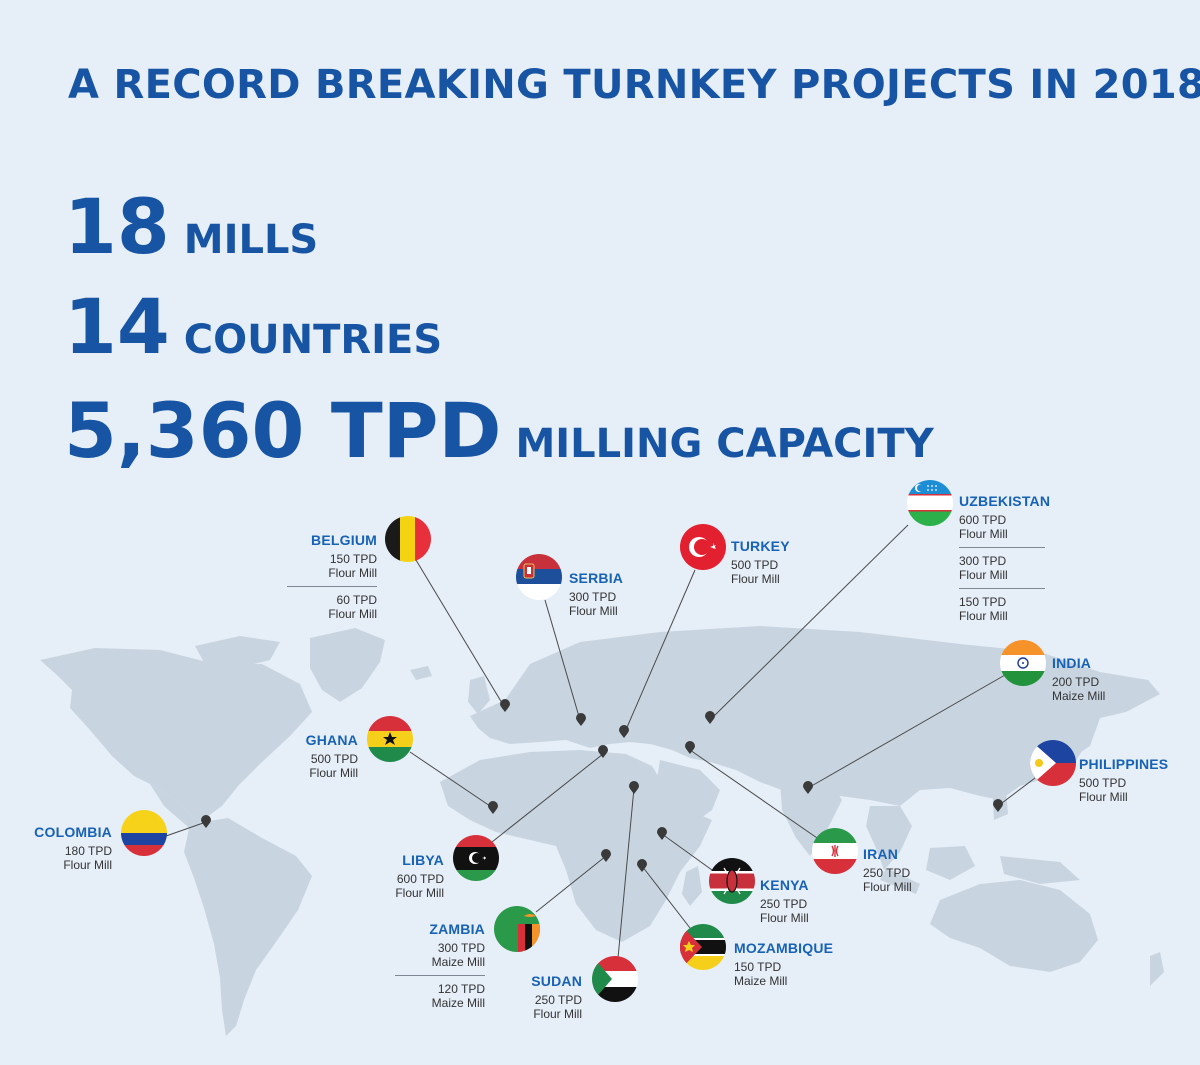 The width and height of the screenshot is (1200, 1065). I want to click on project-entry: 300 TPD Maize Mill, so click(440, 956).